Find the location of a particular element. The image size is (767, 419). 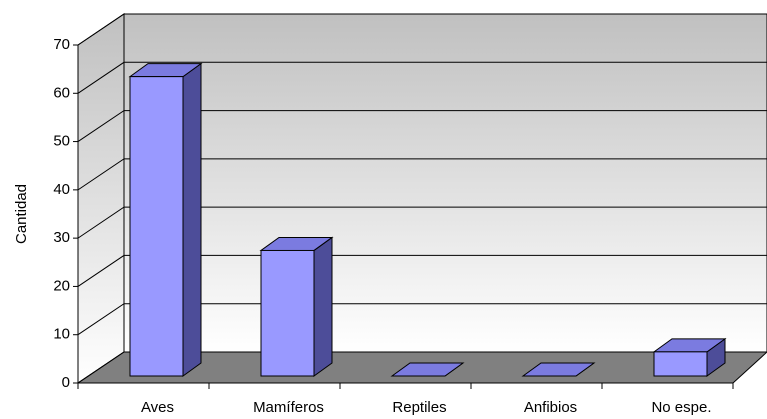

y-tick-label: 50 is located at coordinates (61, 141).